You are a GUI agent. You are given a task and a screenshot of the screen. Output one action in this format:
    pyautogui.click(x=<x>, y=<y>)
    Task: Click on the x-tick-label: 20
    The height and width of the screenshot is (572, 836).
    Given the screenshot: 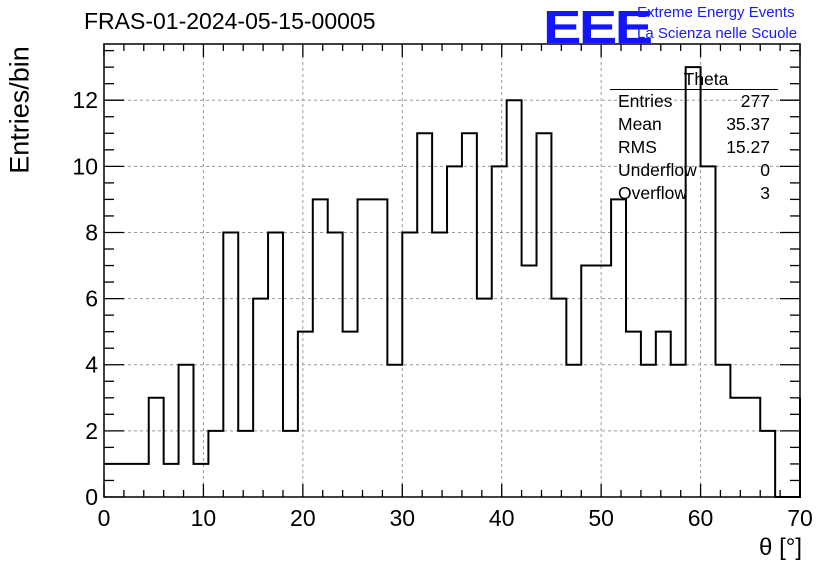 What is the action you would take?
    pyautogui.click(x=303, y=518)
    